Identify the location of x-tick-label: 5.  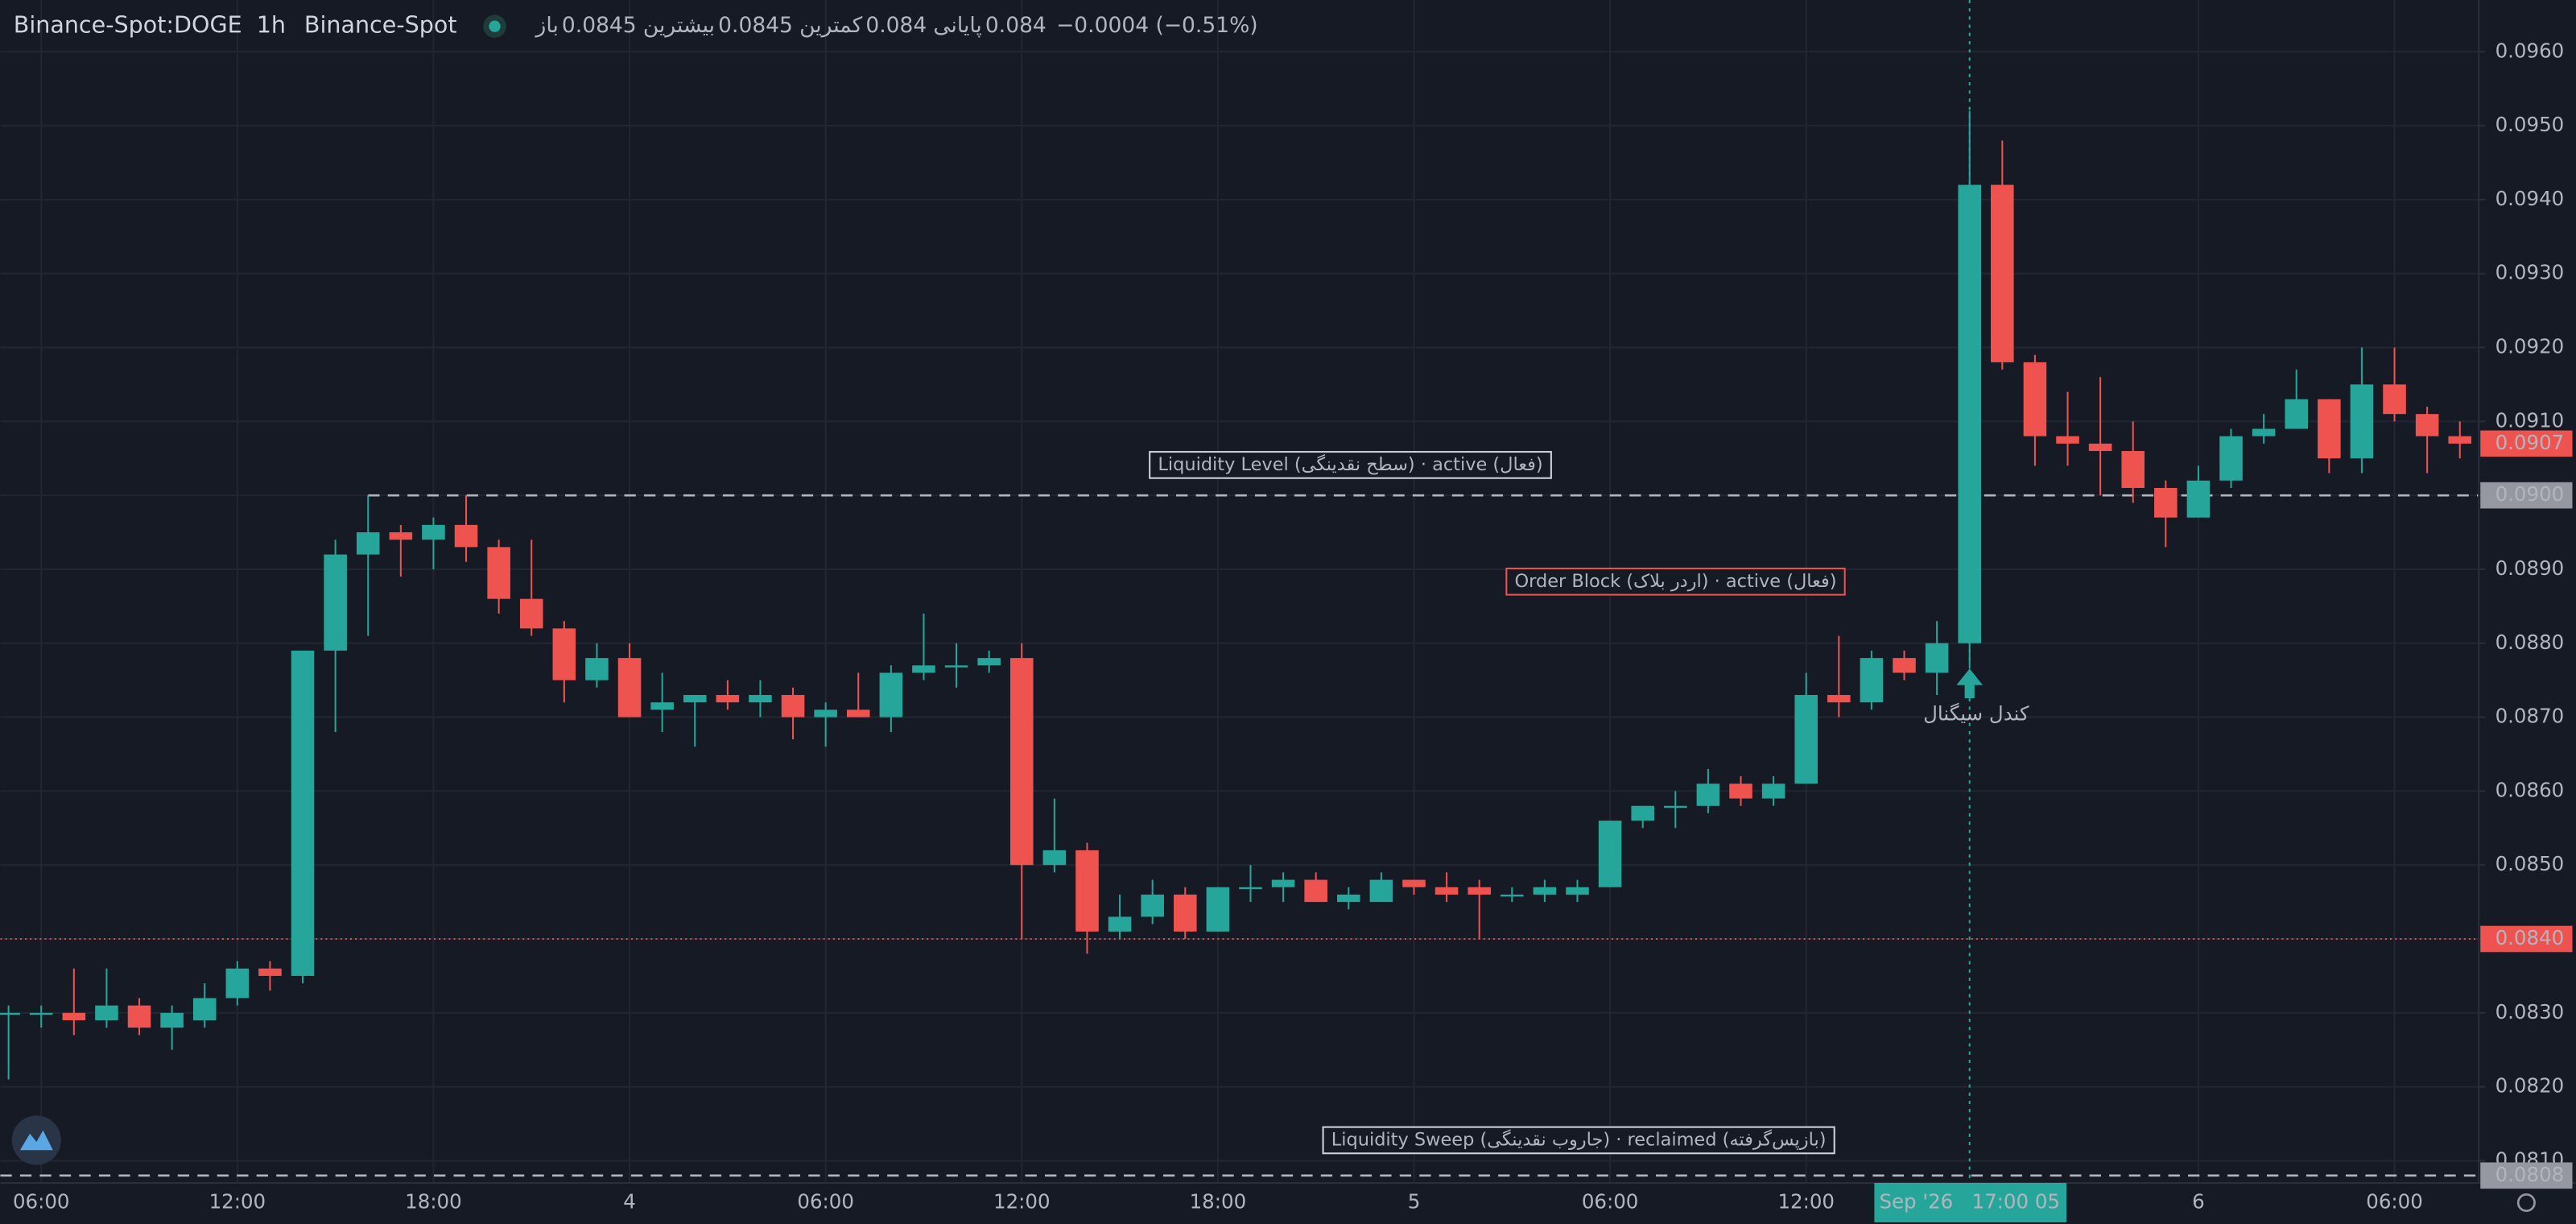
(1414, 1201).